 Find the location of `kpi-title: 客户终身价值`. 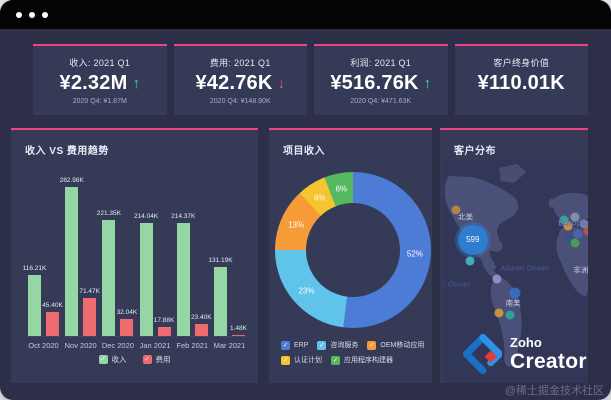

kpi-title: 客户终身价值 is located at coordinates (521, 62).